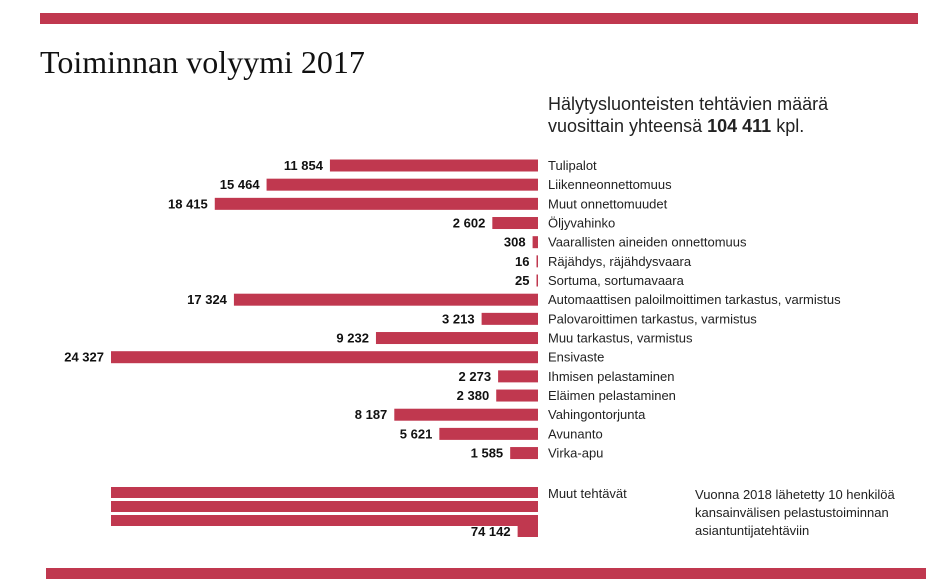  What do you see at coordinates (487, 453) in the screenshot?
I see `value-label: 1 585` at bounding box center [487, 453].